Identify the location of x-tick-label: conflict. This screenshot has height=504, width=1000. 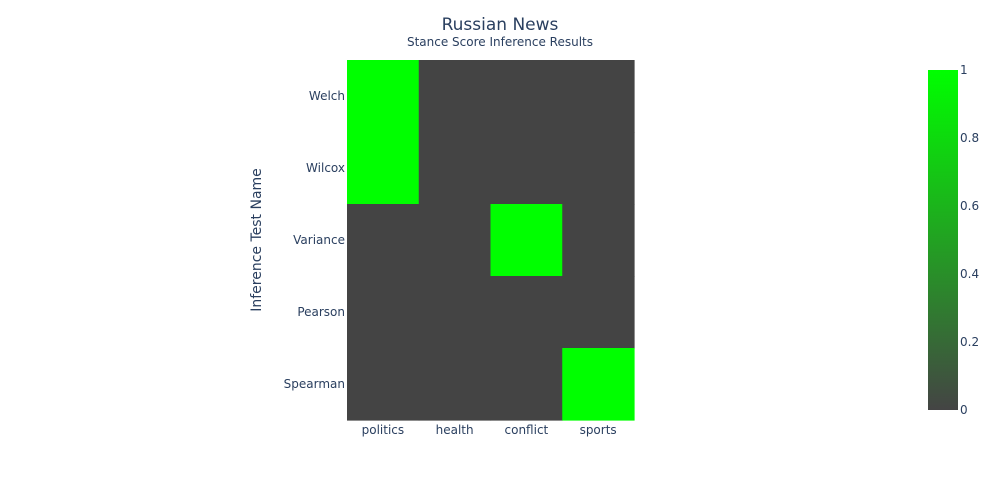
(527, 430).